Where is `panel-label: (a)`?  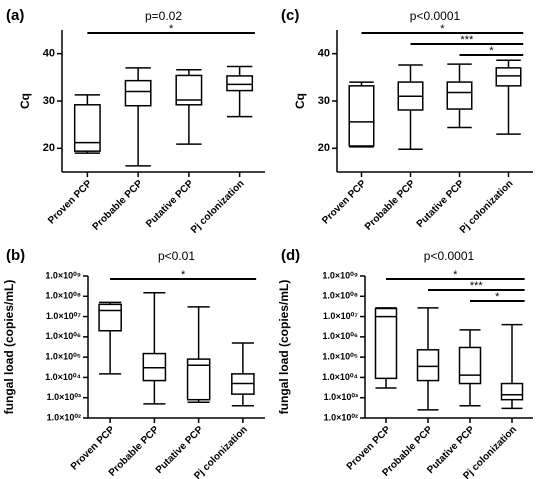
panel-label: (a) is located at coordinates (15, 15).